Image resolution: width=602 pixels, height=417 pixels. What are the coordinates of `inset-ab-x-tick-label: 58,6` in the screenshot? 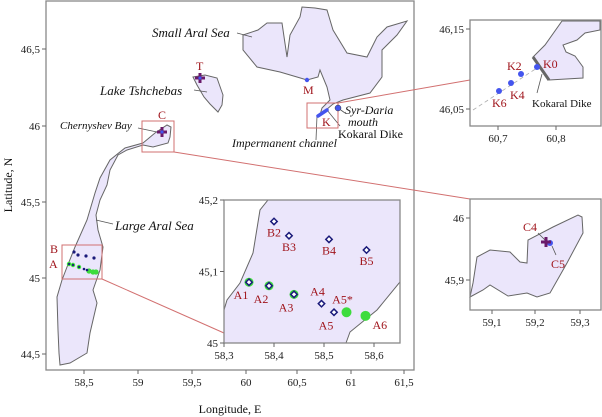 It's located at (374, 356).